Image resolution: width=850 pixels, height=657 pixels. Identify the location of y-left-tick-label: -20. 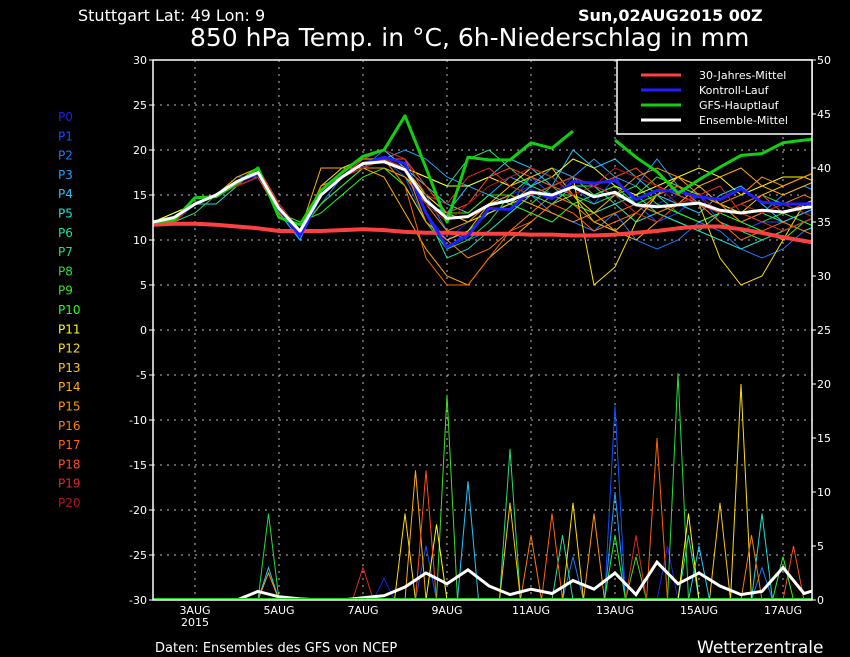
(138, 510).